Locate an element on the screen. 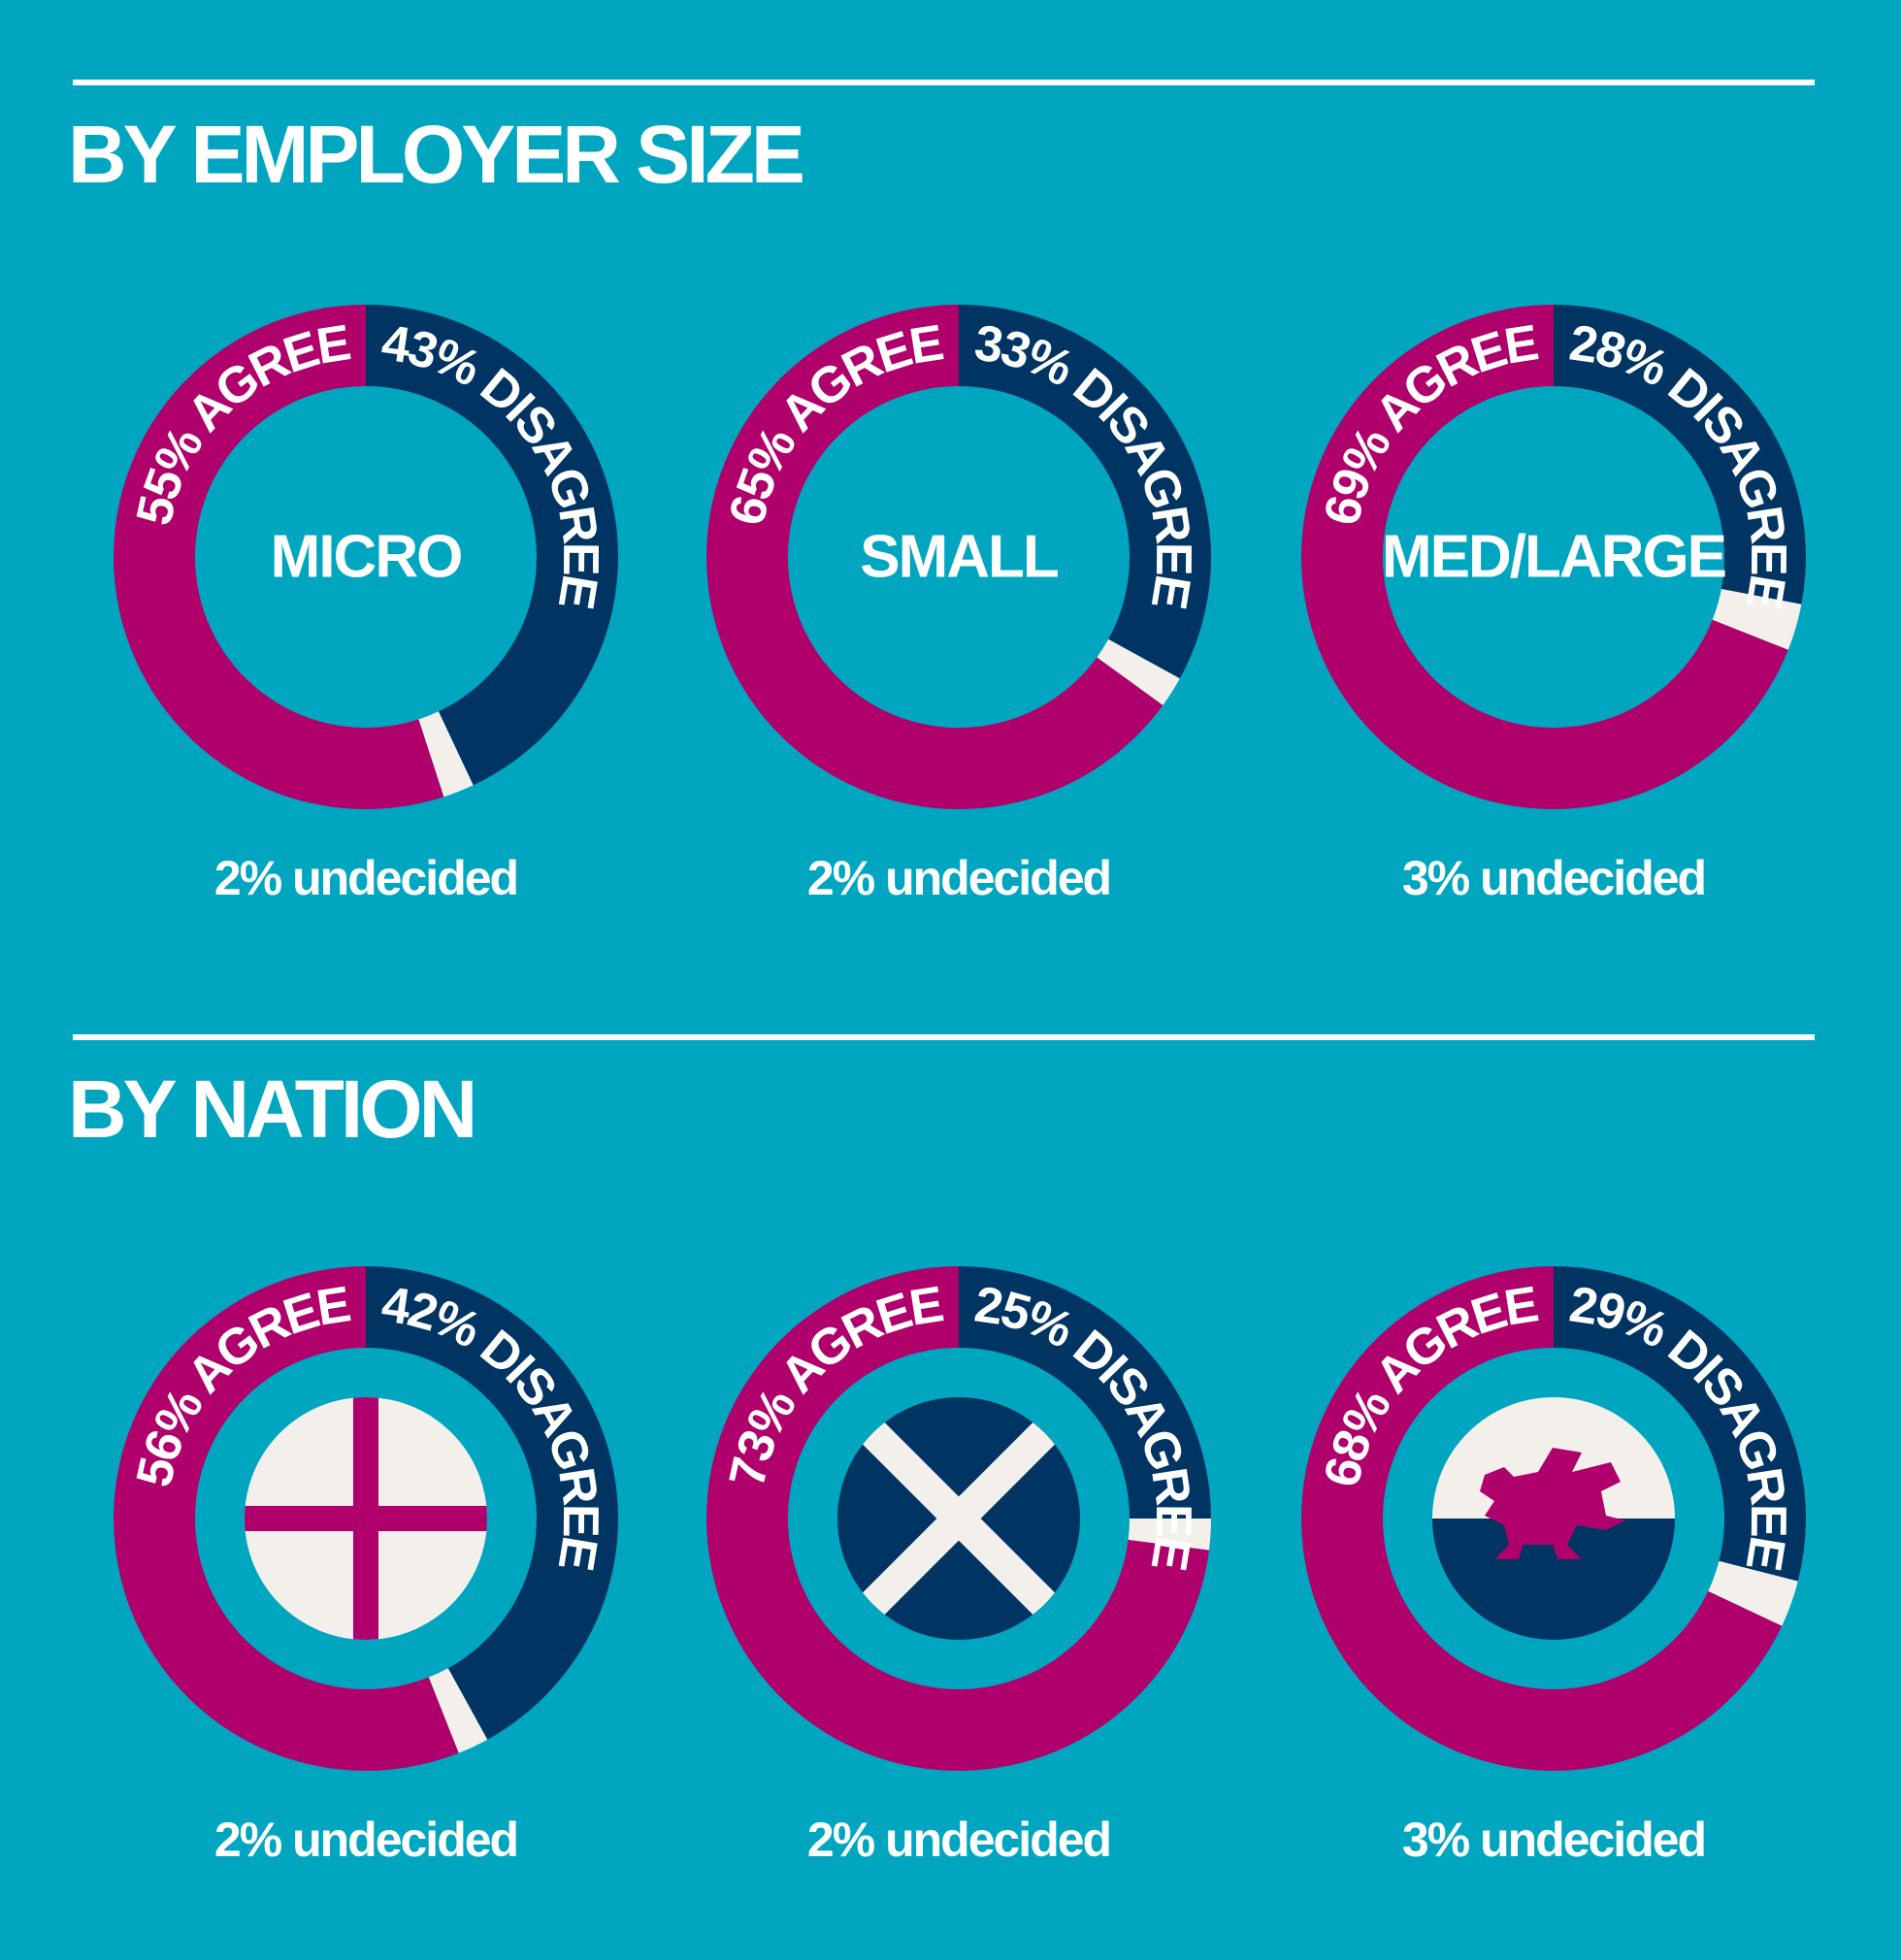 This screenshot has width=1901, height=1960. donut-center-label: MICRO is located at coordinates (366, 556).